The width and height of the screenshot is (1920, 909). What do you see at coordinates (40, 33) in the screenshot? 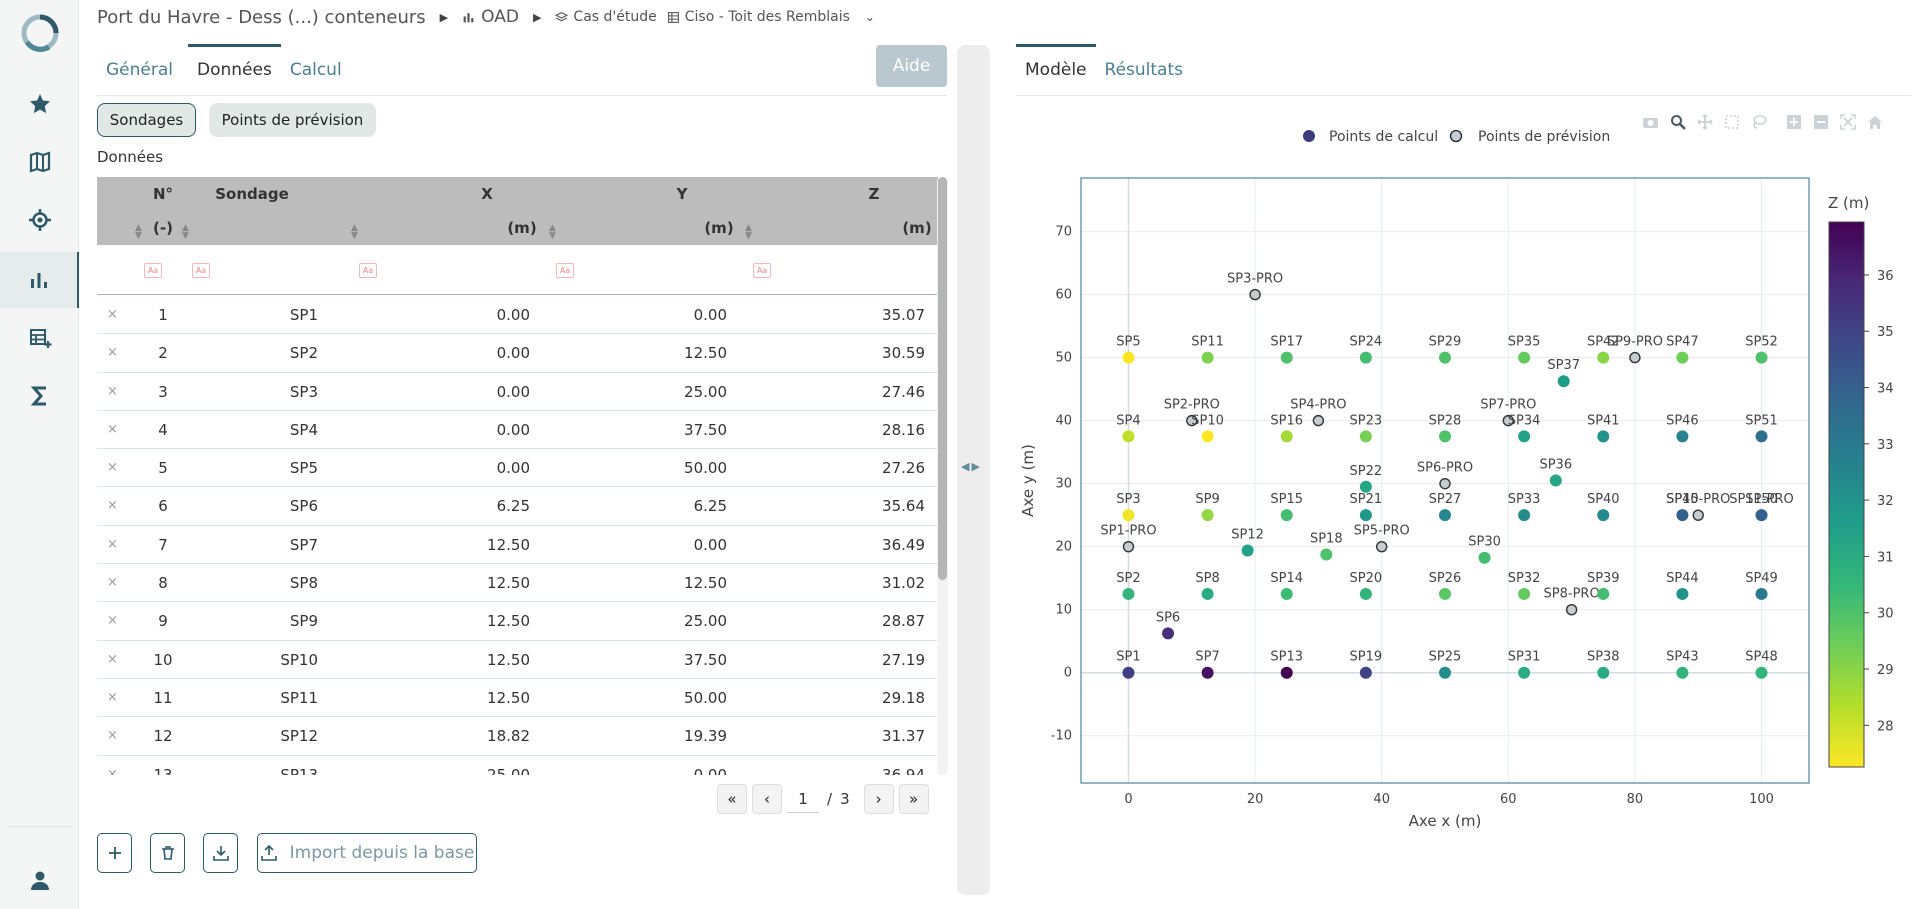
I see `app-logo` at bounding box center [40, 33].